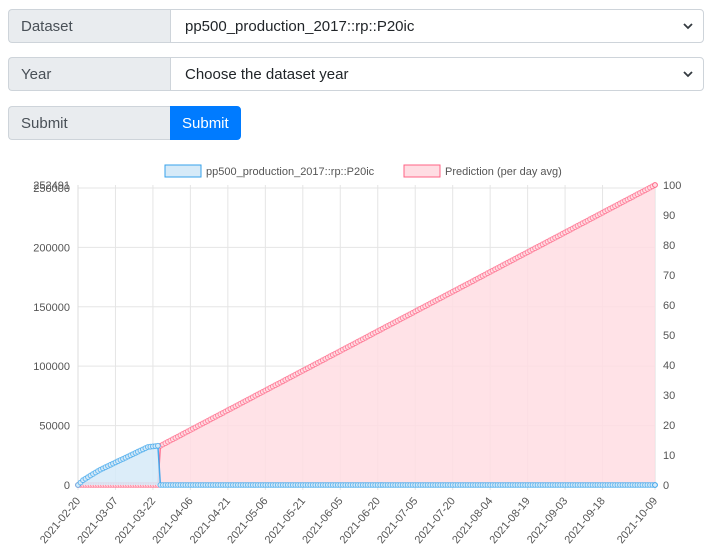 This screenshot has height=555, width=713. Describe the element at coordinates (669, 456) in the screenshot. I see `y-right-tick-label: 10` at that location.